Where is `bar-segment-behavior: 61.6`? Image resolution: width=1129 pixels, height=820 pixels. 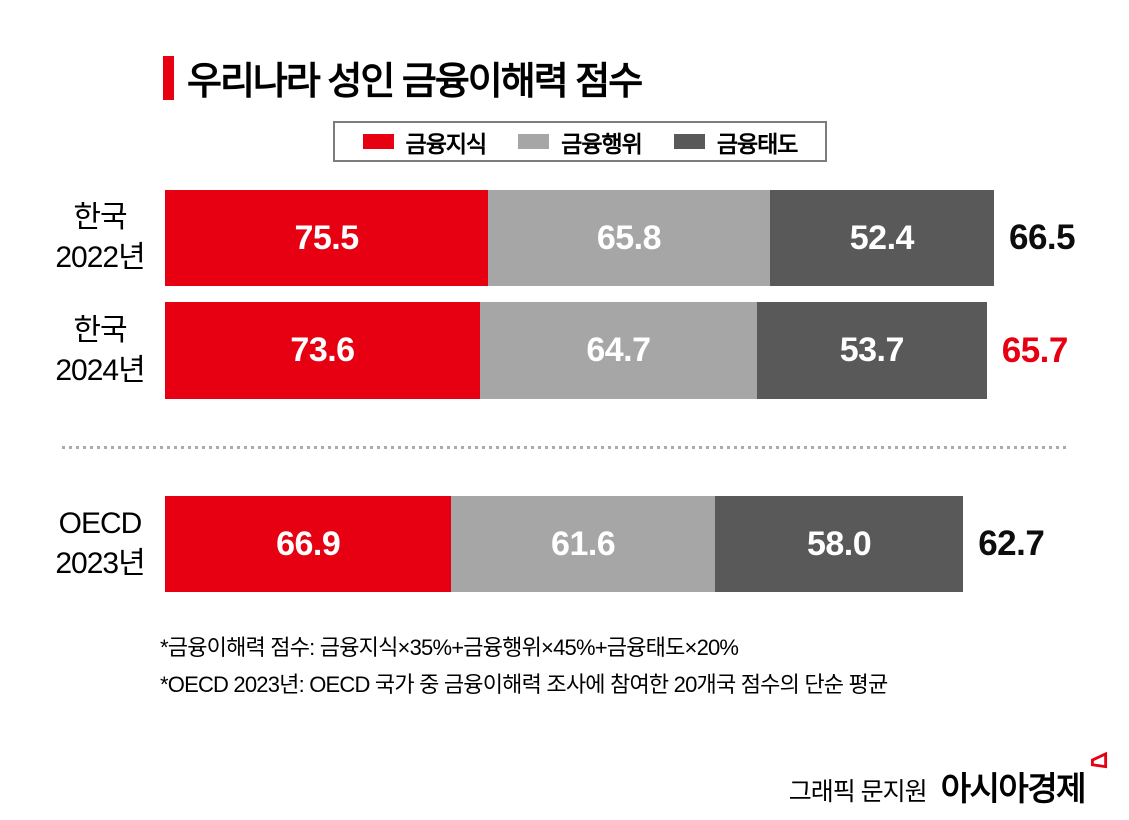 bar-segment-behavior: 61.6 is located at coordinates (583, 544).